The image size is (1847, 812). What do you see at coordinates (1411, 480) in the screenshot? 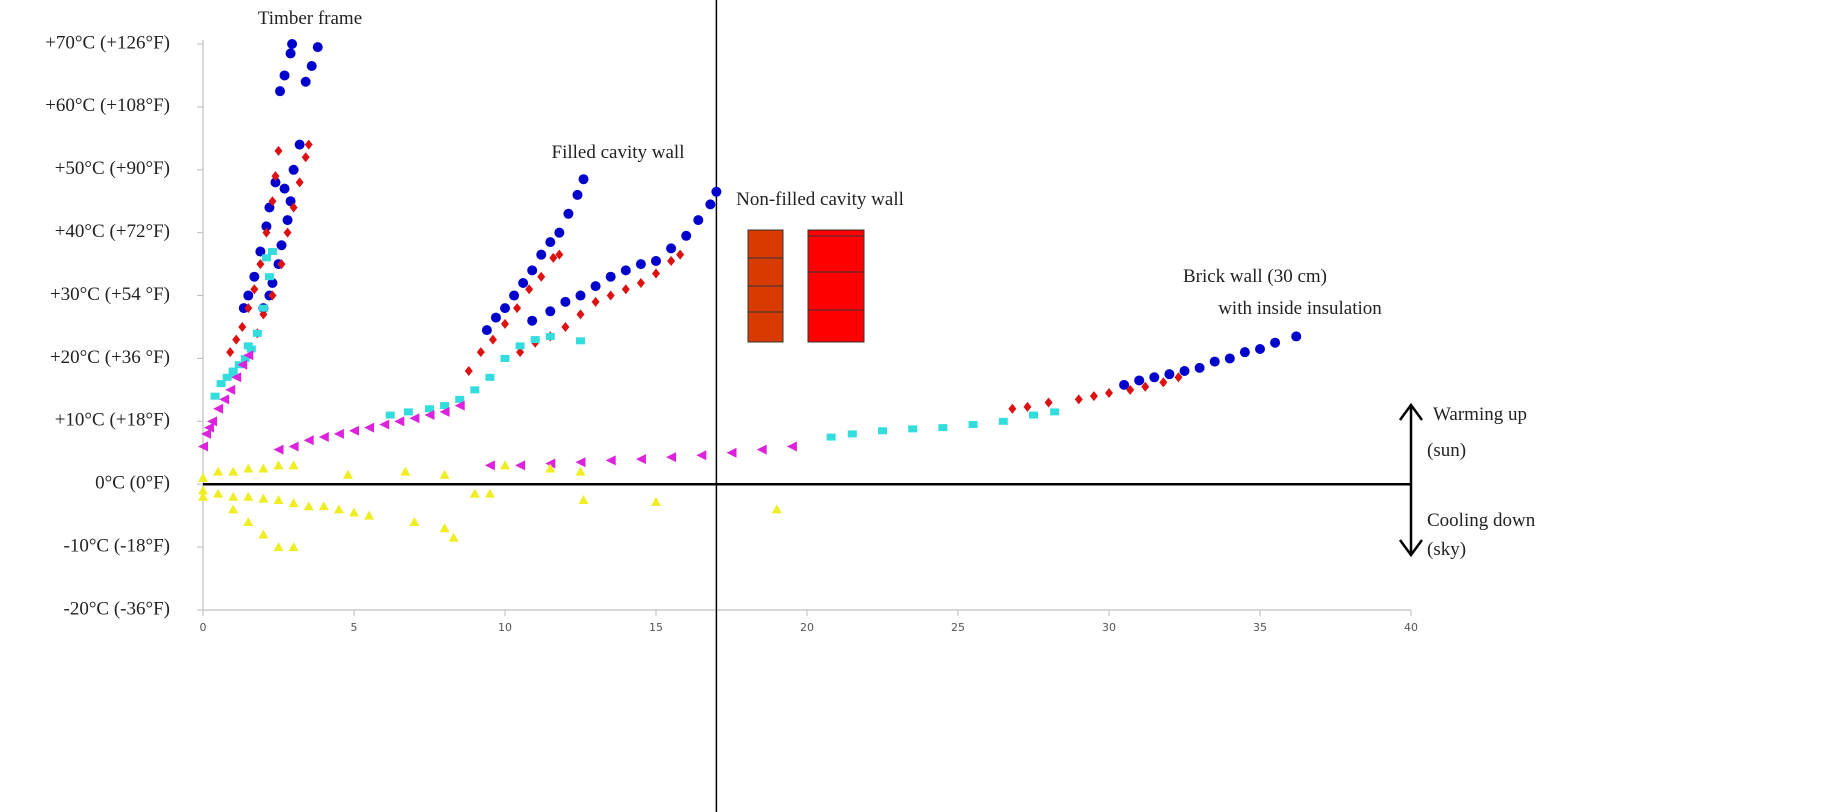
I see `direction-arrow` at bounding box center [1411, 480].